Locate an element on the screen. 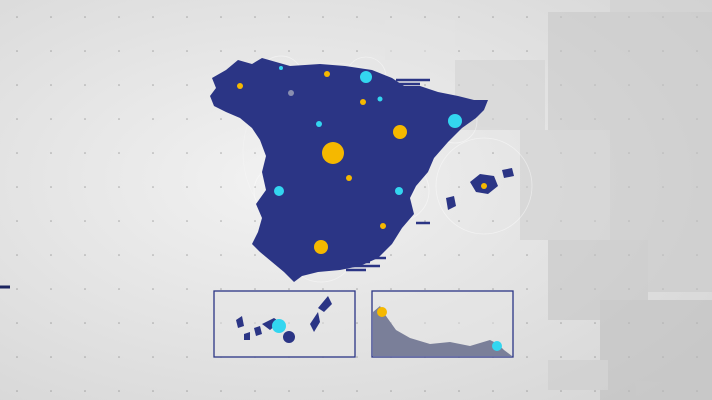  stripes is located at coordinates (386, 175).